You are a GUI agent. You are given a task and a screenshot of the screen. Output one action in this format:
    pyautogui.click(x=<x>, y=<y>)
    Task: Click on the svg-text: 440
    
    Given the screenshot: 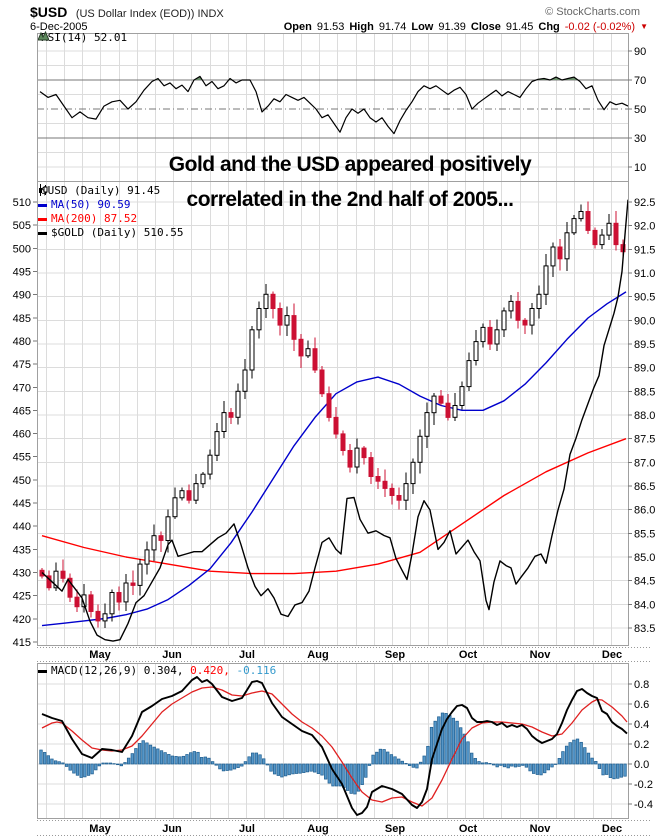 What is the action you would take?
    pyautogui.click(x=22, y=527)
    